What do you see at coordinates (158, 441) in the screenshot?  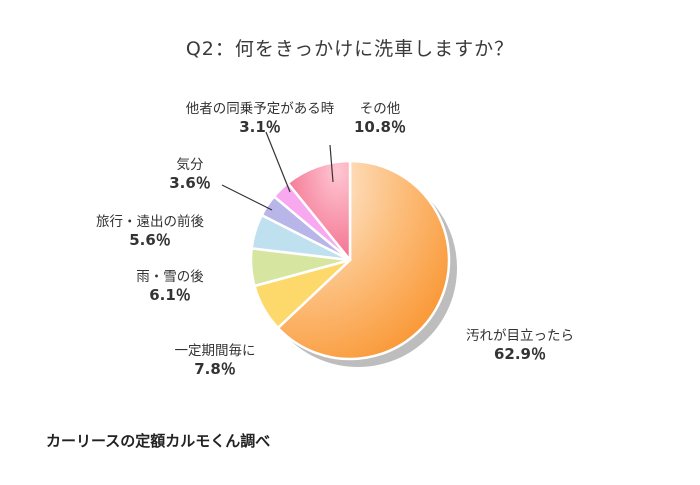 I see `source-credit: カーリースの定額カルモくん調べ` at bounding box center [158, 441].